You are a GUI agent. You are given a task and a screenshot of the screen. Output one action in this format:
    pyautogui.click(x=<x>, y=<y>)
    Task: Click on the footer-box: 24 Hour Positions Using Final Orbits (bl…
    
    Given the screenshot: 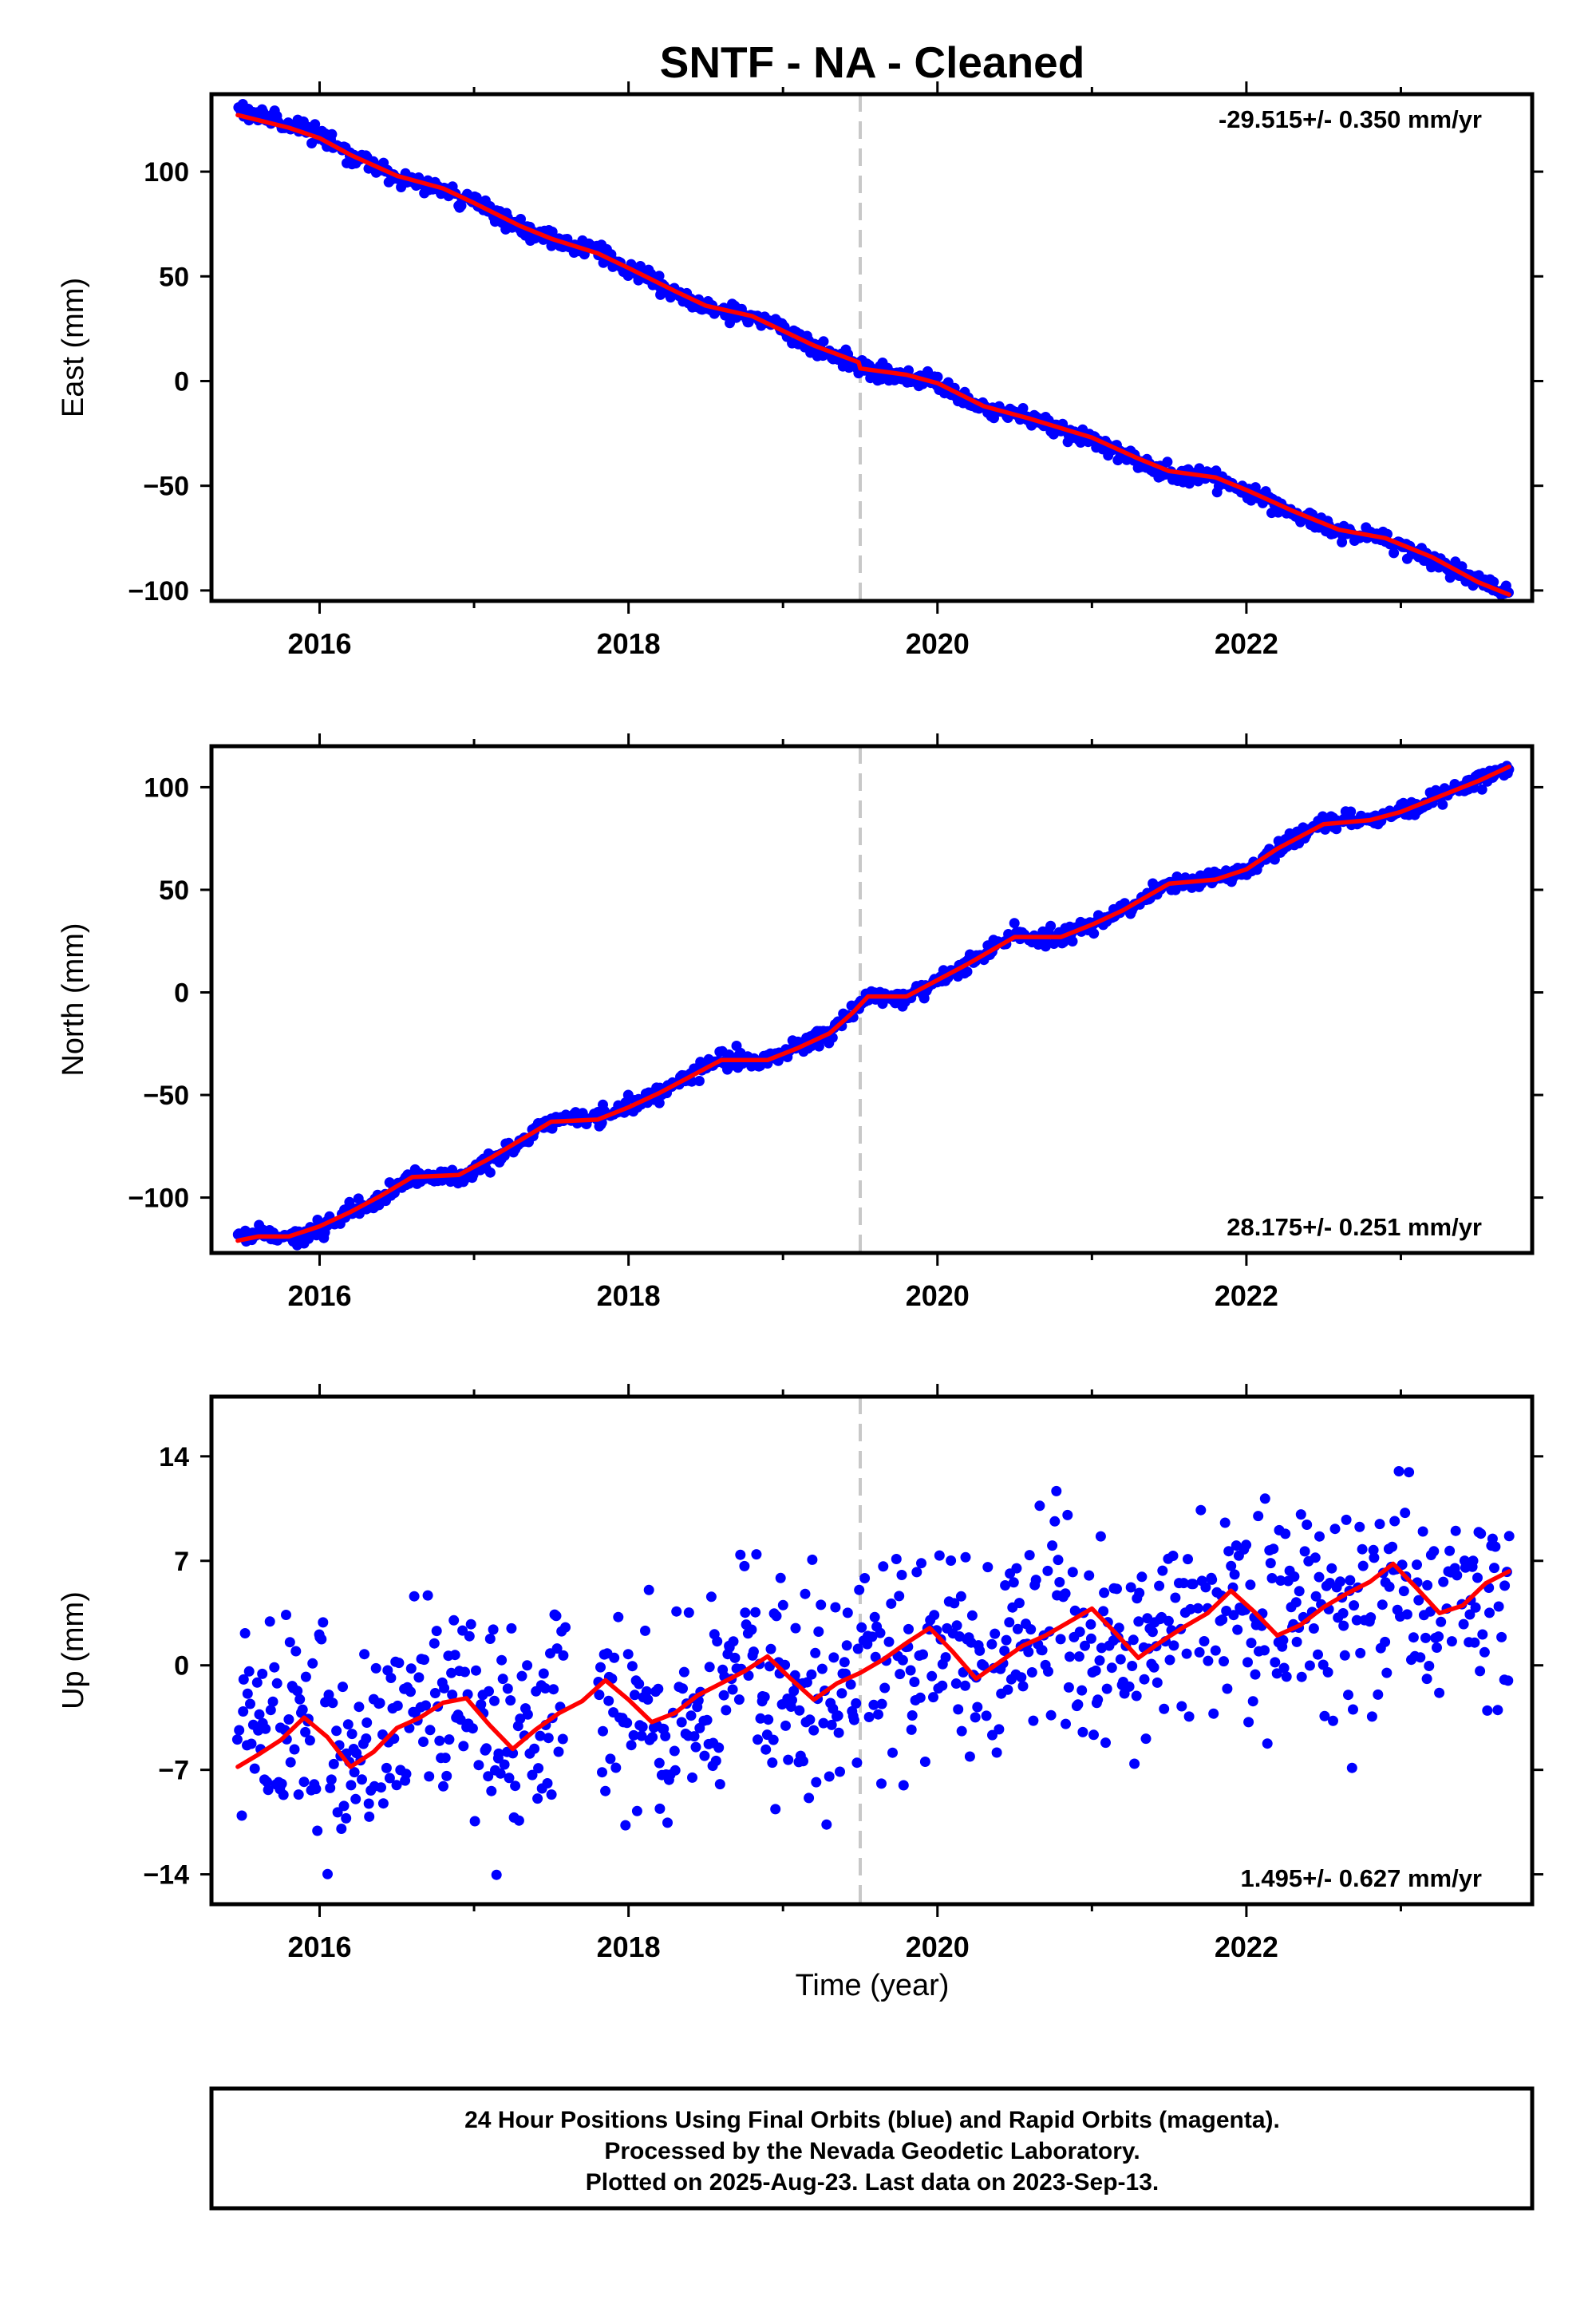 What is the action you would take?
    pyautogui.click(x=872, y=2148)
    